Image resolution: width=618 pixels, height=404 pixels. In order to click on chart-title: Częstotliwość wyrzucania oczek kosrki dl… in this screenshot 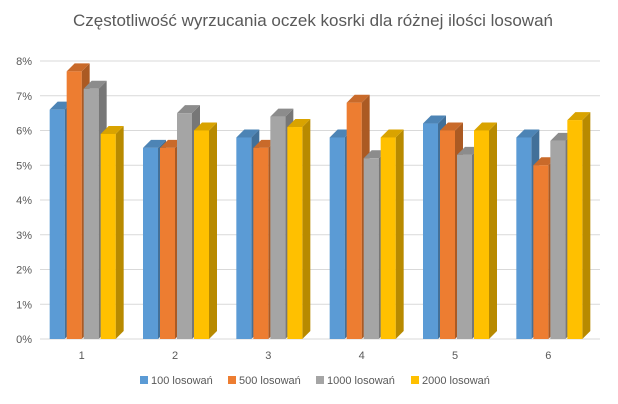, I will do `click(313, 20)`.